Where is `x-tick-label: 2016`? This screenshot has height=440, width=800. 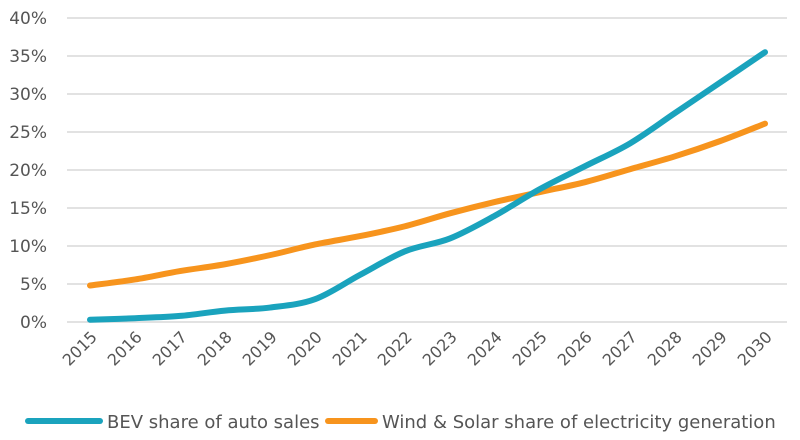 x-tick-label: 2016 is located at coordinates (125, 348).